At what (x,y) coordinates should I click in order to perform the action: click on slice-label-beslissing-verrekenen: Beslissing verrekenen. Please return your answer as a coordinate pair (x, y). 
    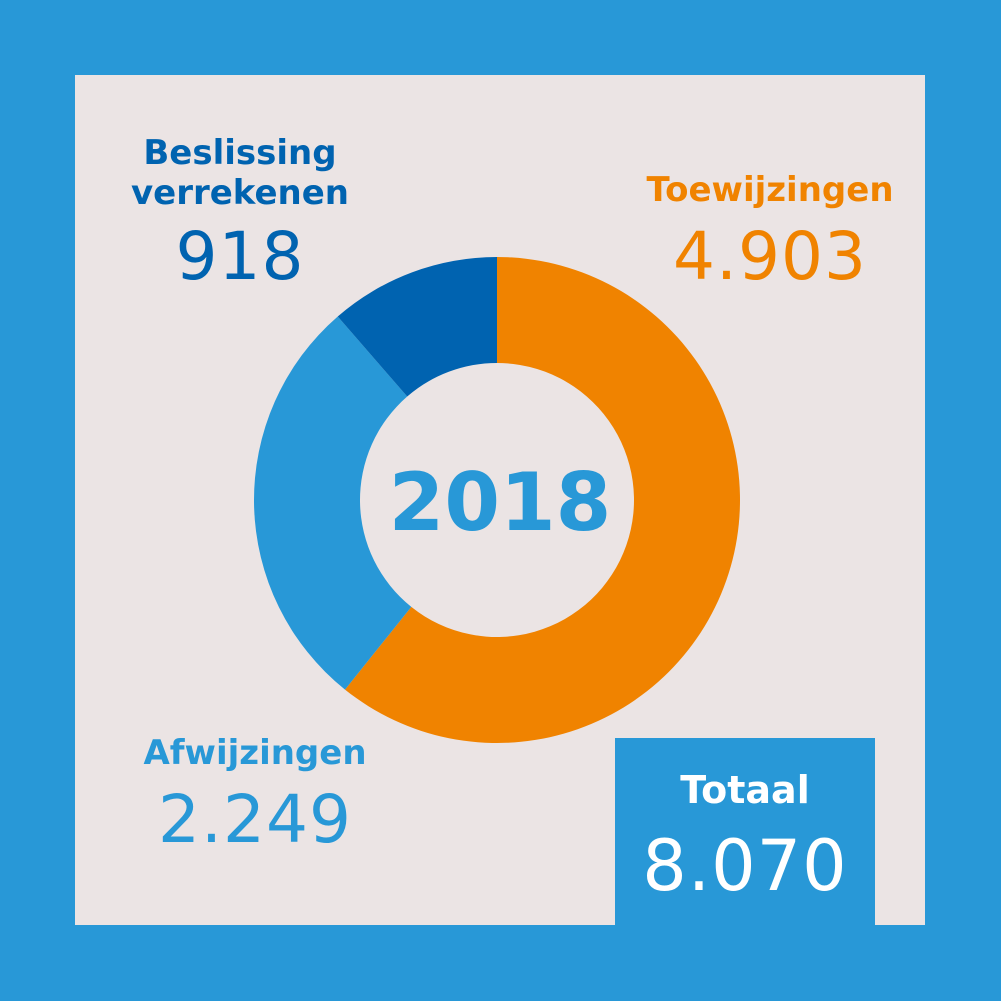
    Looking at the image, I should click on (240, 173).